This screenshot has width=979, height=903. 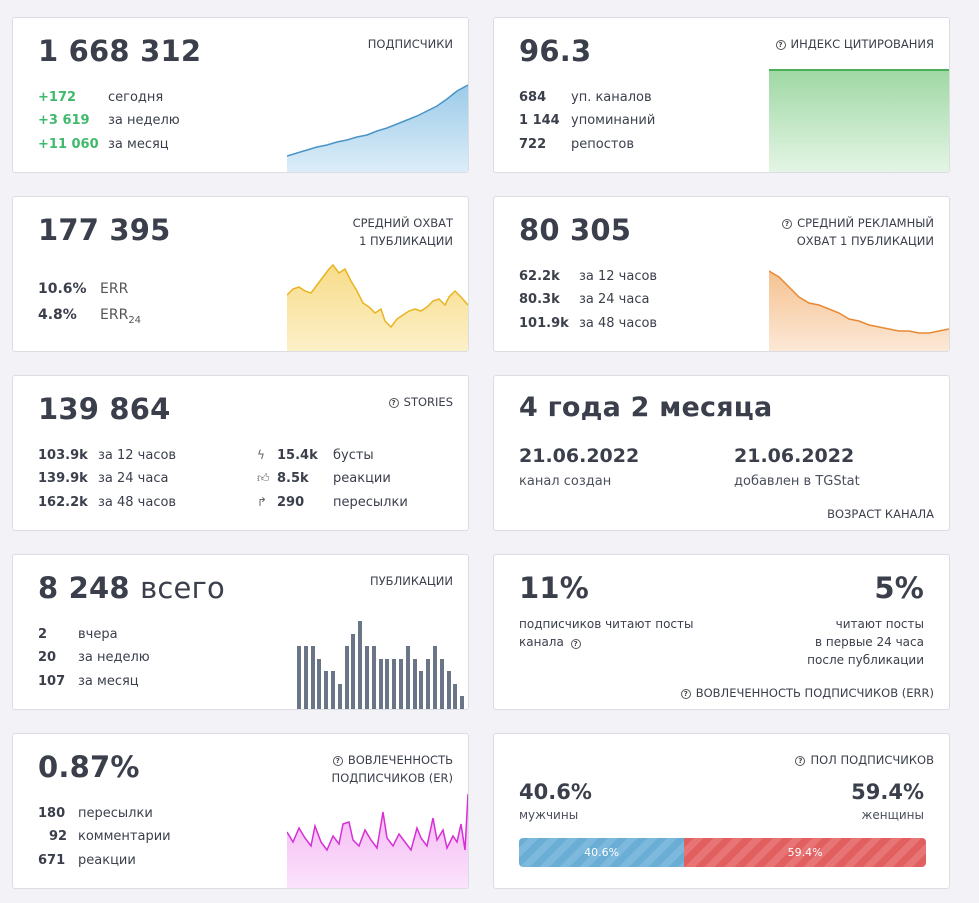 I want to click on female-bar-segment: 59.4%, so click(x=805, y=852).